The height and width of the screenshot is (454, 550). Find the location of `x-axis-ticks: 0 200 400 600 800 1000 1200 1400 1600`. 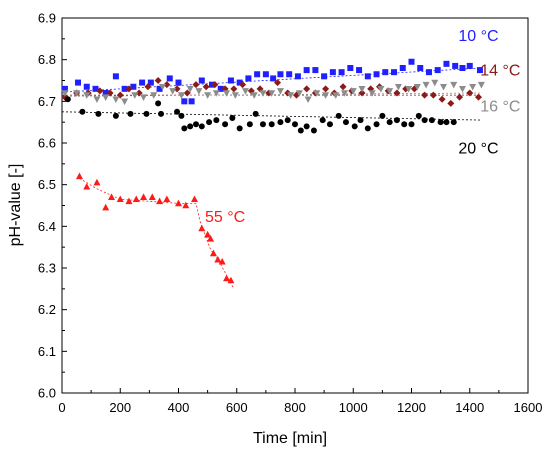

x-axis-ticks: 0 200 400 600 800 1000 1200 1400 1600 is located at coordinates (300, 401).